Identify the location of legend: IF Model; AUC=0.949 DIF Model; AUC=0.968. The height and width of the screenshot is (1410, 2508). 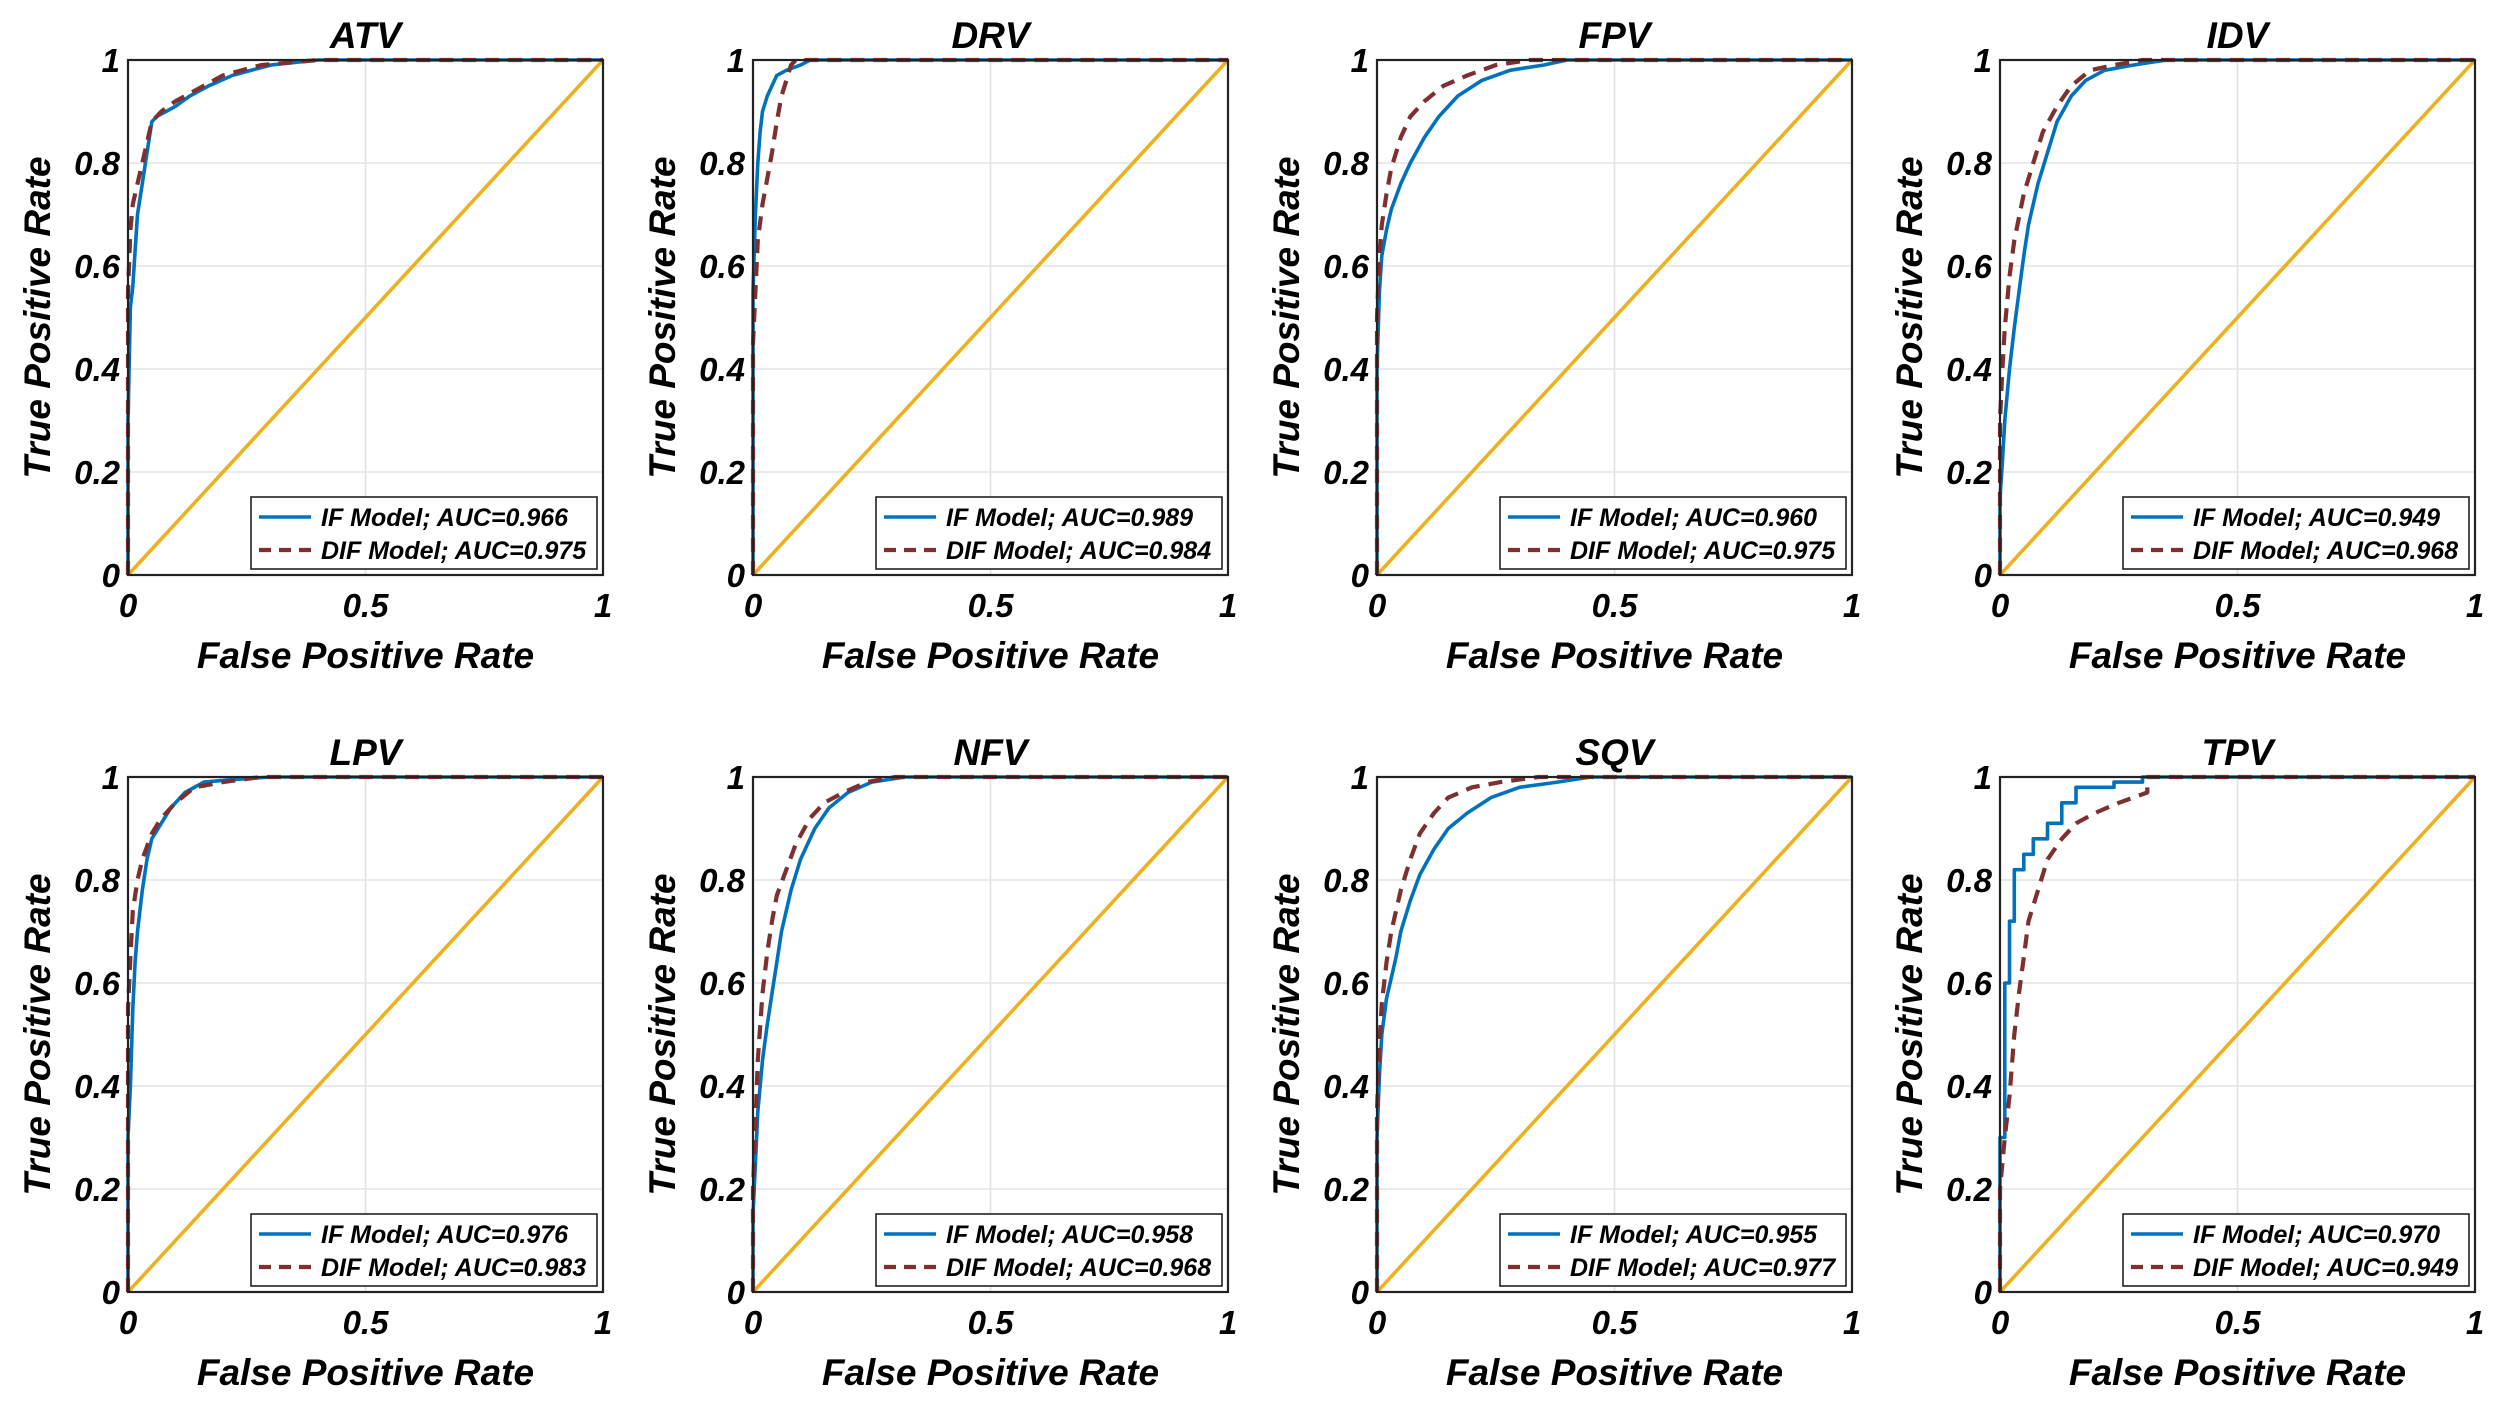
(2296, 533).